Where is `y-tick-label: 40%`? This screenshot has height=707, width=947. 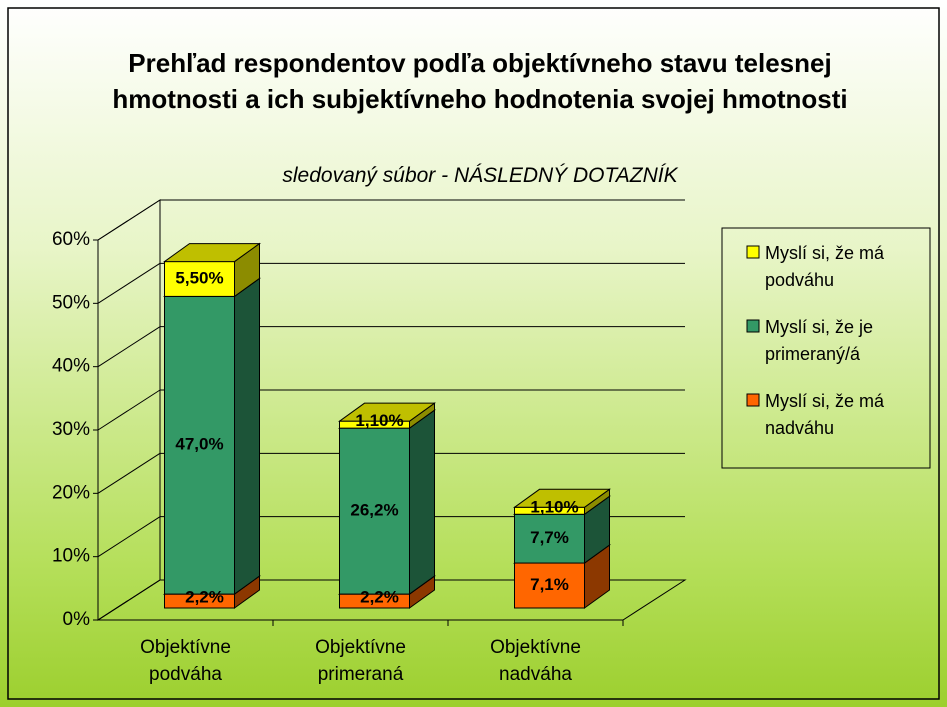 y-tick-label: 40% is located at coordinates (71, 366).